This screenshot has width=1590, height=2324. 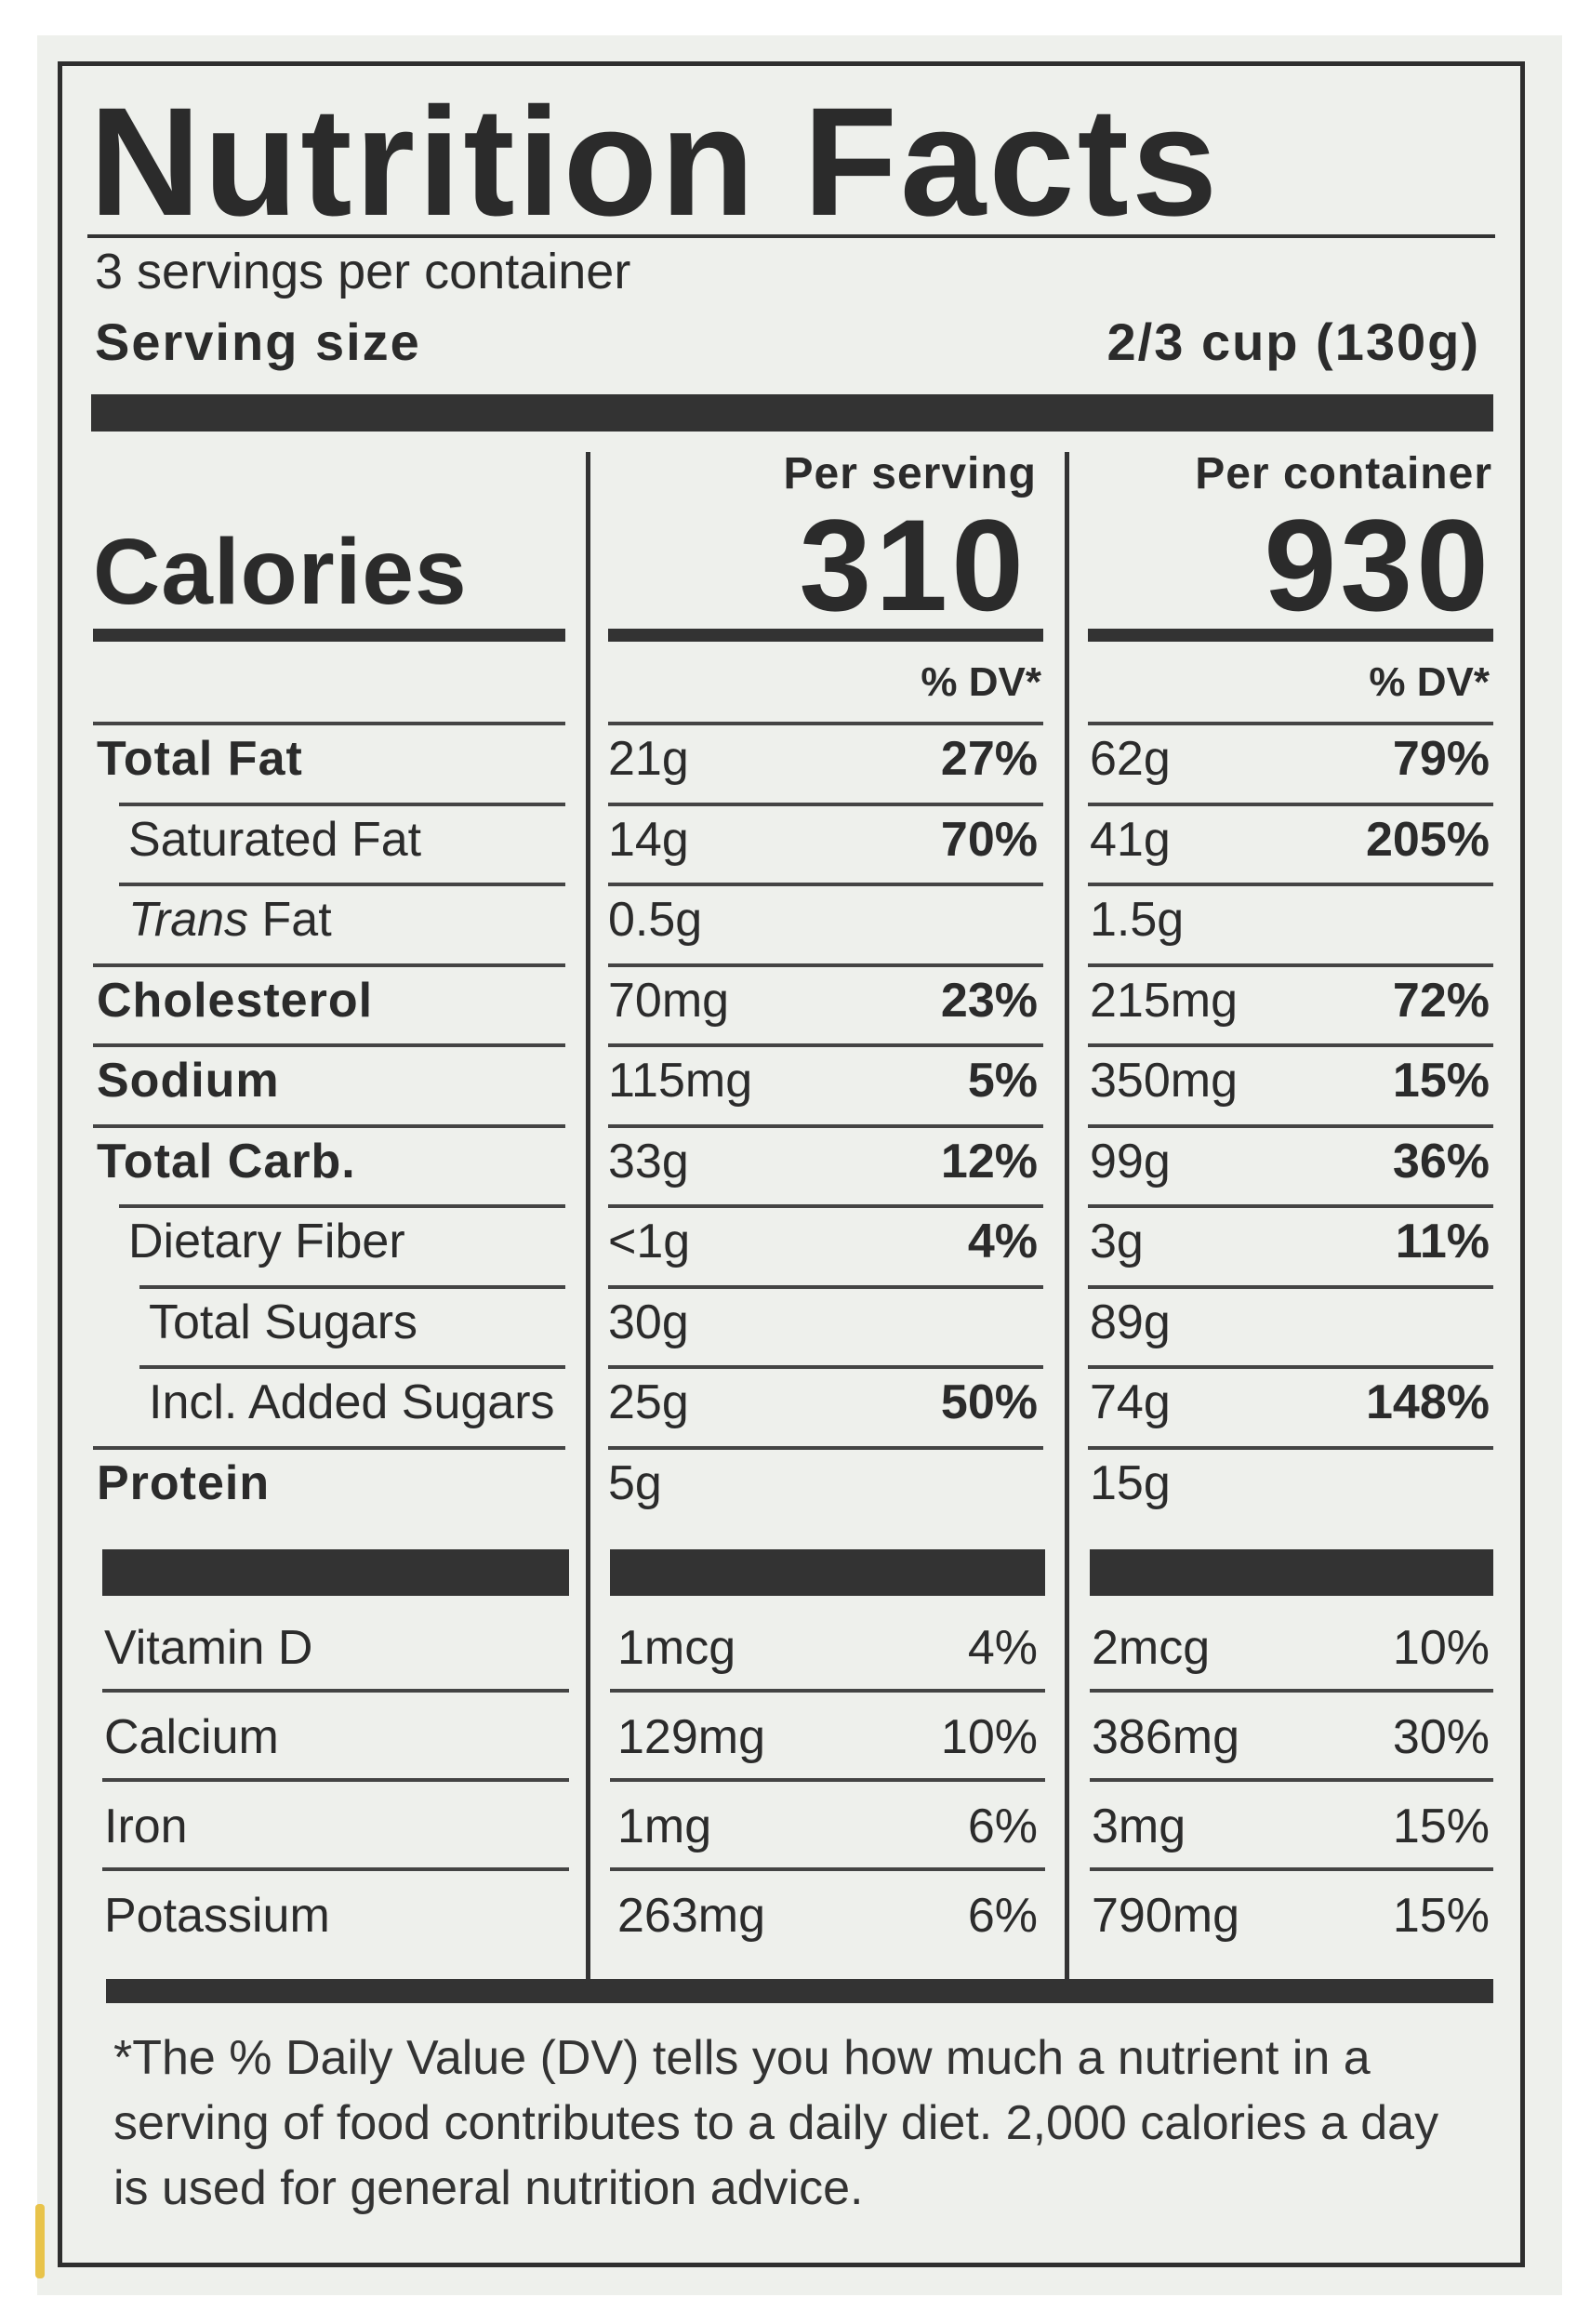 What do you see at coordinates (184, 1483) in the screenshot?
I see `nutrient-name: Protein` at bounding box center [184, 1483].